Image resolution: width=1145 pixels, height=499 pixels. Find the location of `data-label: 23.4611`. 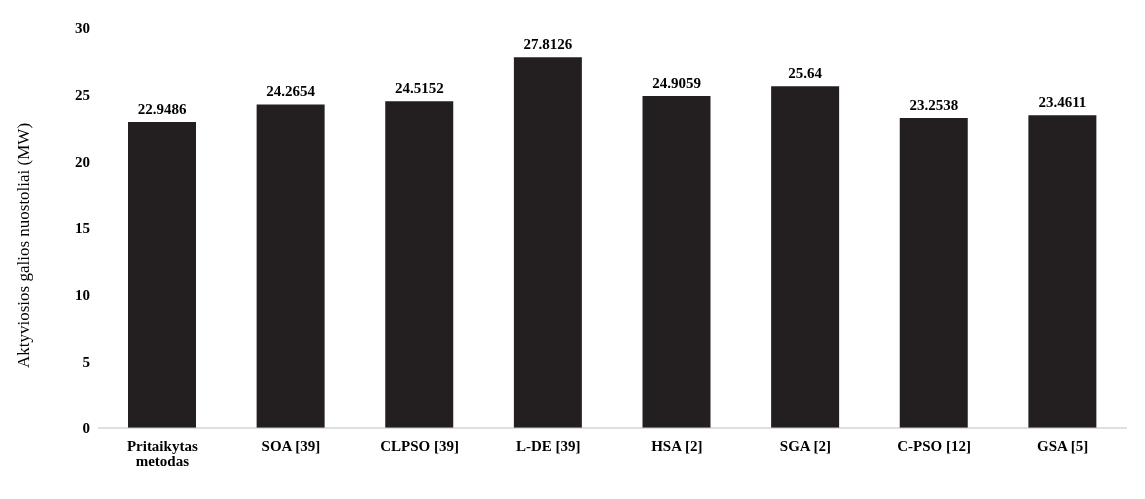

data-label: 23.4611 is located at coordinates (1062, 102).